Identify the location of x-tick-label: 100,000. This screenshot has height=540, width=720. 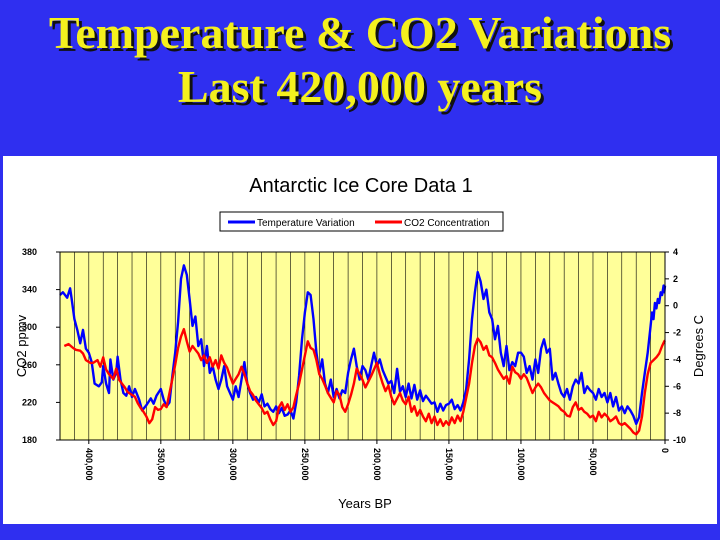
(521, 464).